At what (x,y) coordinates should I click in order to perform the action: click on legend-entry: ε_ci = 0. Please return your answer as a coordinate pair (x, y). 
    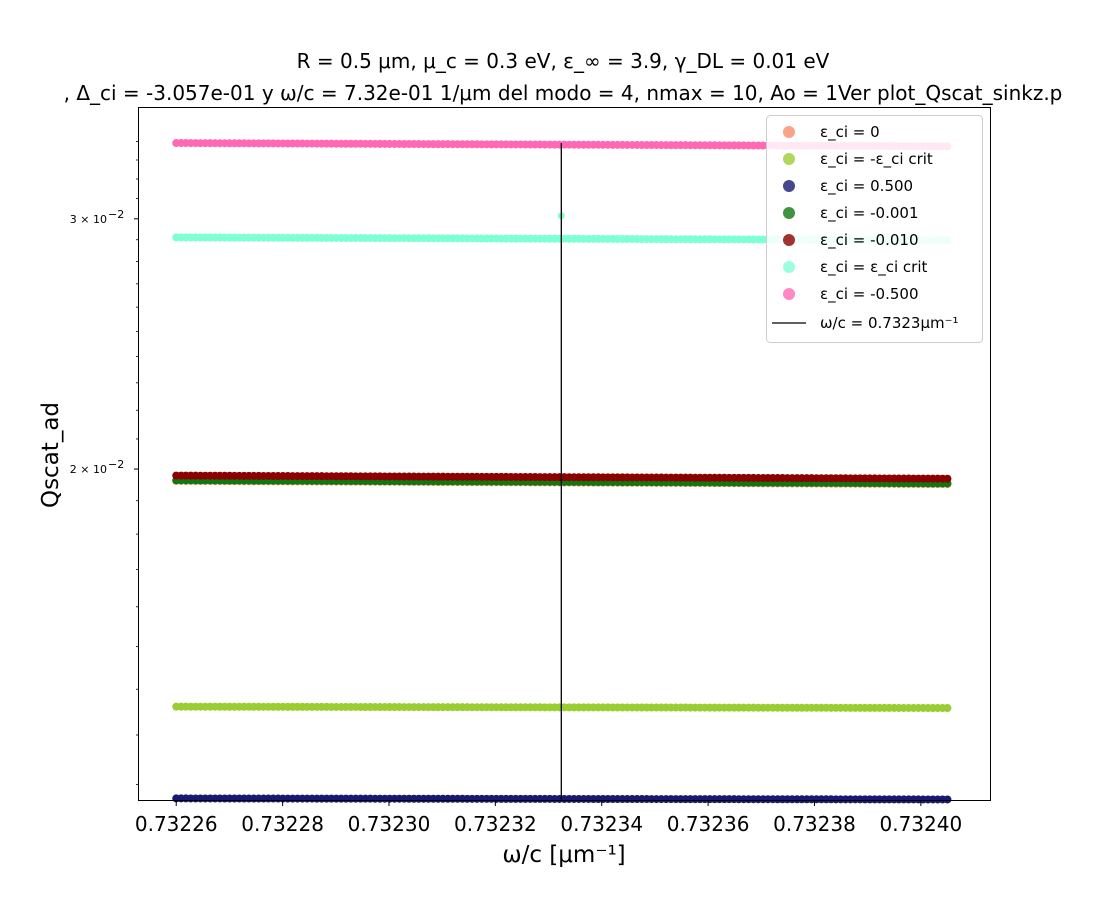
    Looking at the image, I should click on (831, 132).